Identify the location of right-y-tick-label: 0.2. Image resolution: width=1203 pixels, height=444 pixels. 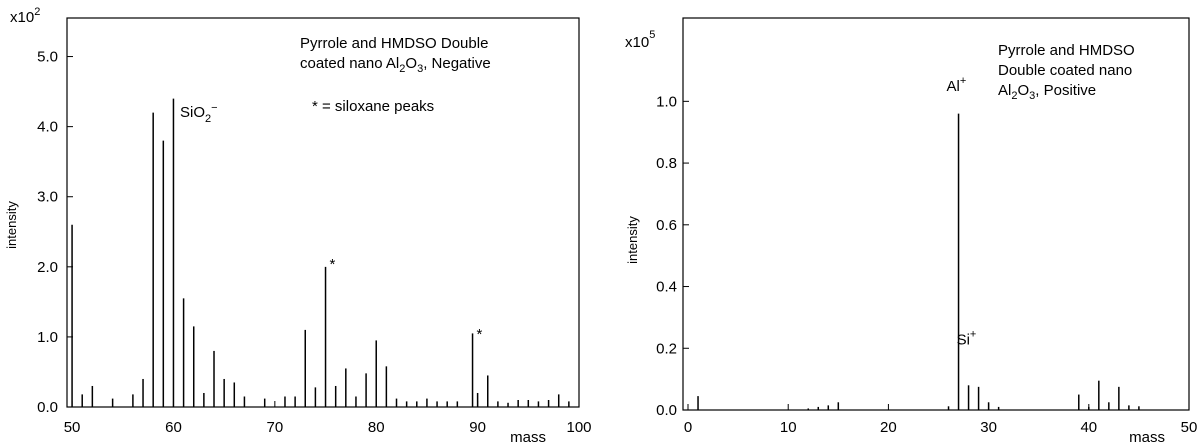
(666, 348).